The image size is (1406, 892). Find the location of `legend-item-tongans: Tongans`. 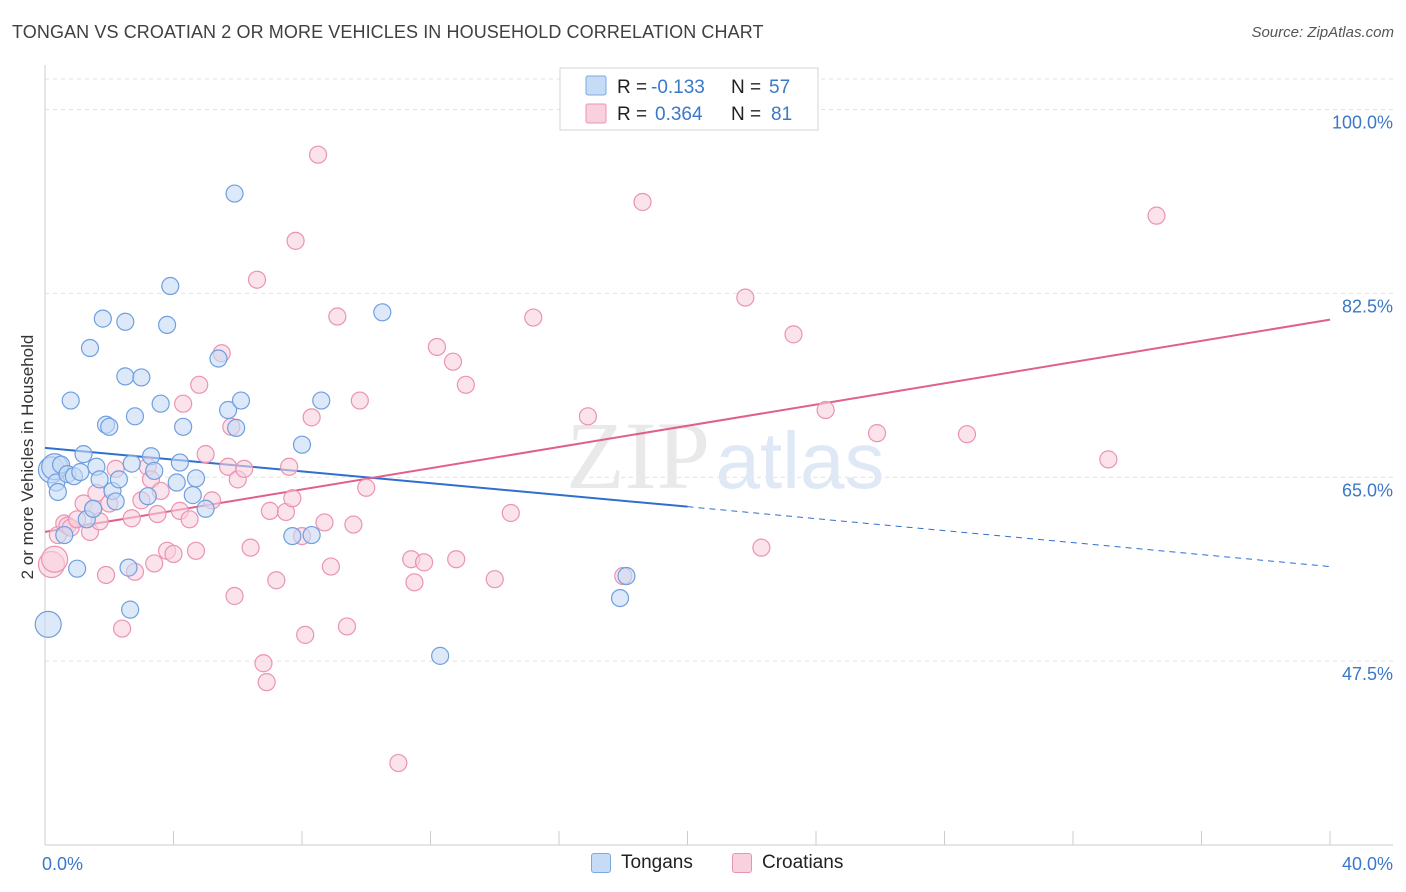

legend-item-tongans: Tongans is located at coordinates (642, 863).